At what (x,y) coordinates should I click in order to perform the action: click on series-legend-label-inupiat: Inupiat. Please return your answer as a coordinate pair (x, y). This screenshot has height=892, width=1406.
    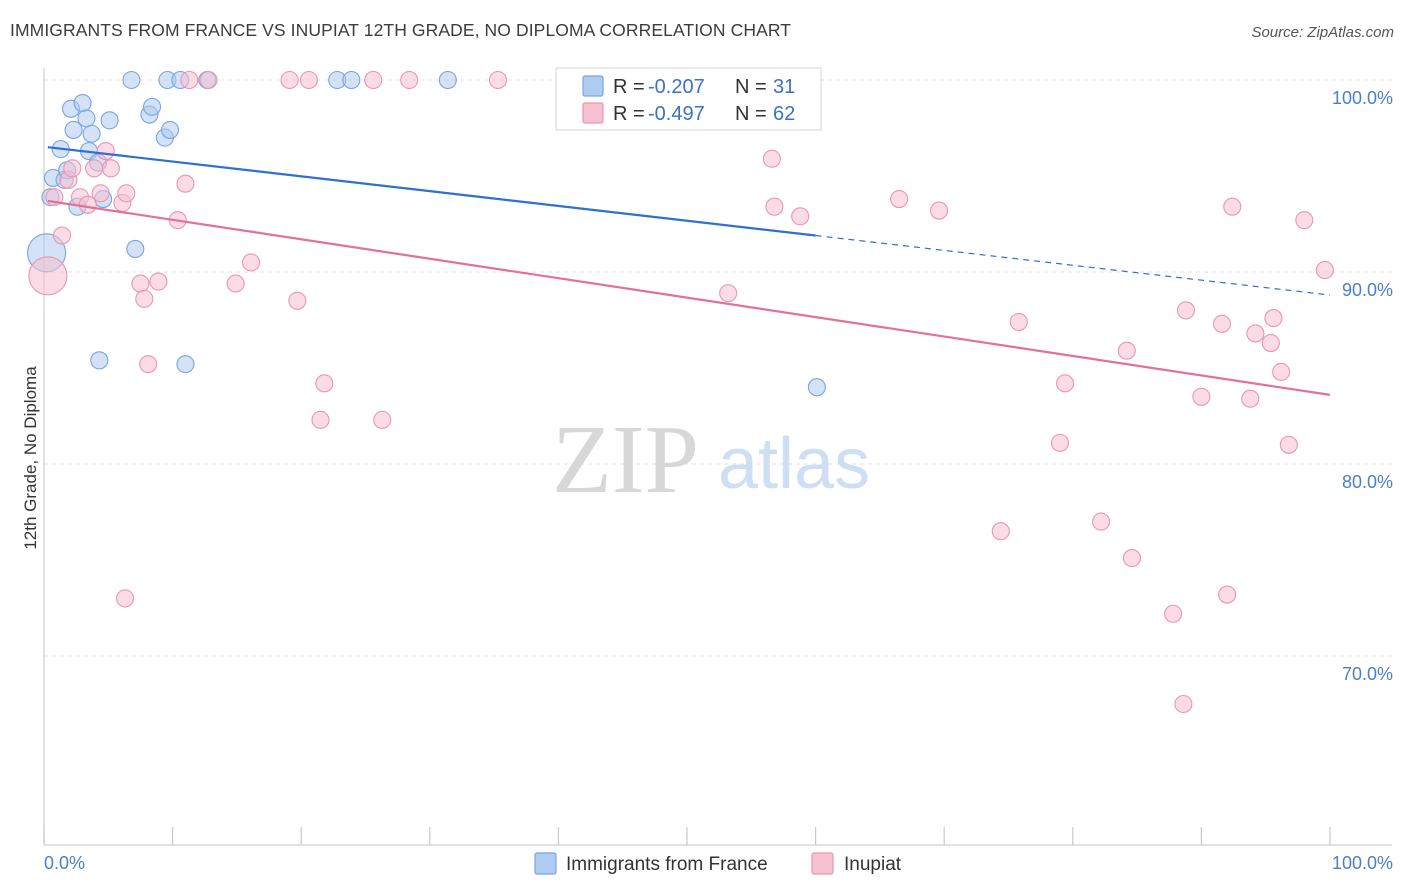
    Looking at the image, I should click on (873, 864).